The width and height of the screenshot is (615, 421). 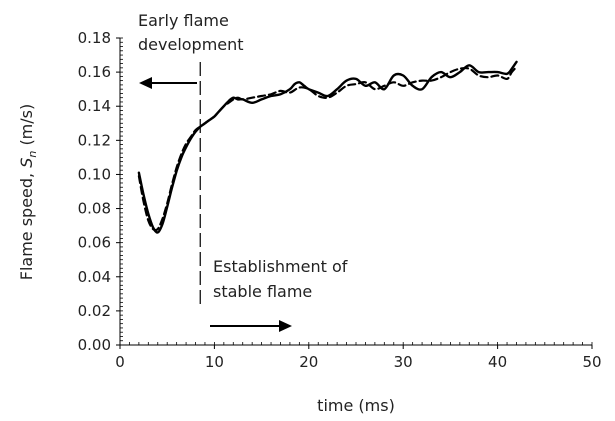 What do you see at coordinates (183, 20) in the screenshot?
I see `early-flame-label-line1: Early flame` at bounding box center [183, 20].